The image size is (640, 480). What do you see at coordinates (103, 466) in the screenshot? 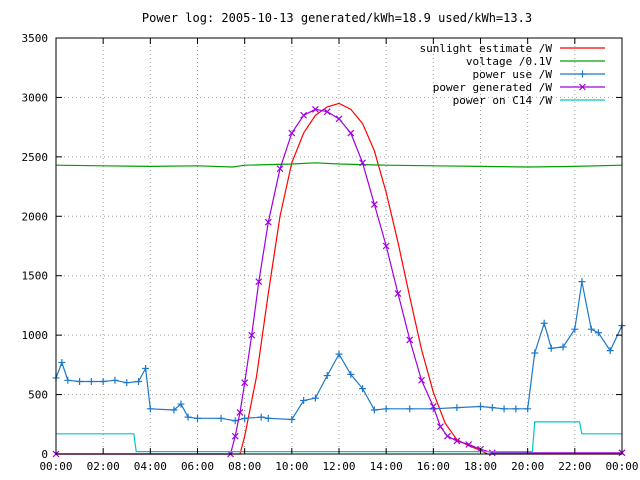
I see `x-tick-label: 02:00` at bounding box center [103, 466].